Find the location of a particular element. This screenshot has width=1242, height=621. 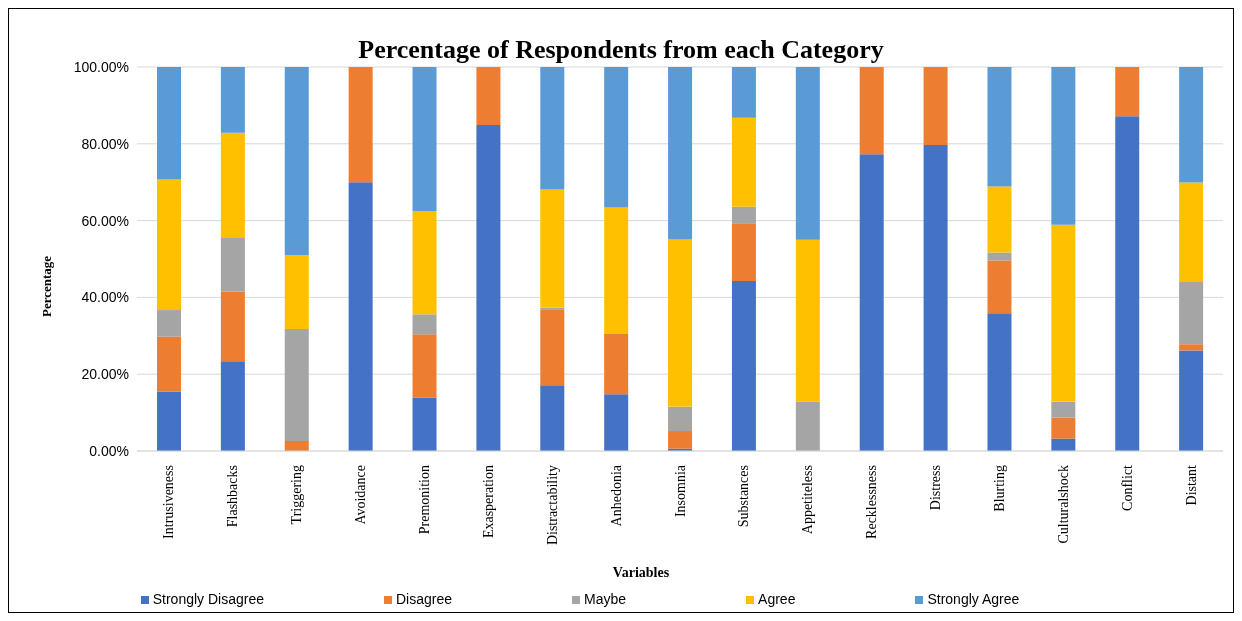

x-tick-label: Anhedonia is located at coordinates (616, 495).